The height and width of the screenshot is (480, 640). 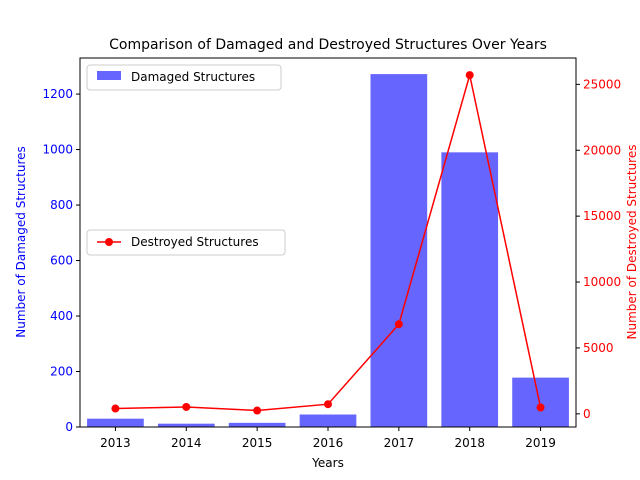 I want to click on left-tick-label-1000: 1000, so click(x=57, y=150).